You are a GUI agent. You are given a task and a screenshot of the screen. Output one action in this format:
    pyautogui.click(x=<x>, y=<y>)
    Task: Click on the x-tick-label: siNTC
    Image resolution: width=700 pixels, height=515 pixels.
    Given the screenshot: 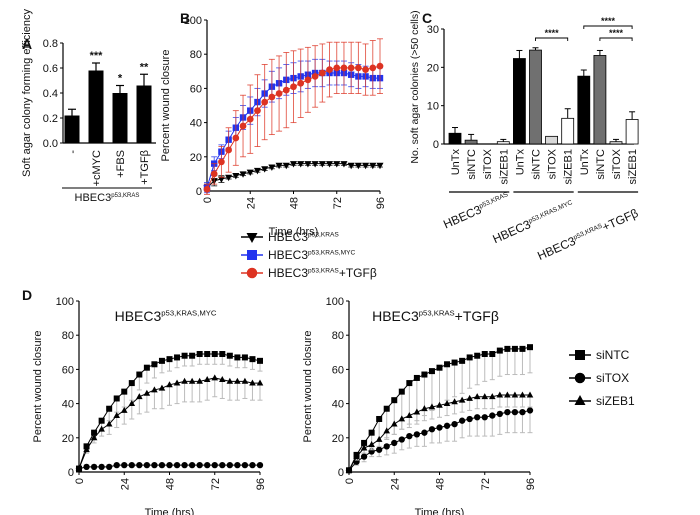 What is the action you would take?
    pyautogui.click(x=601, y=164)
    